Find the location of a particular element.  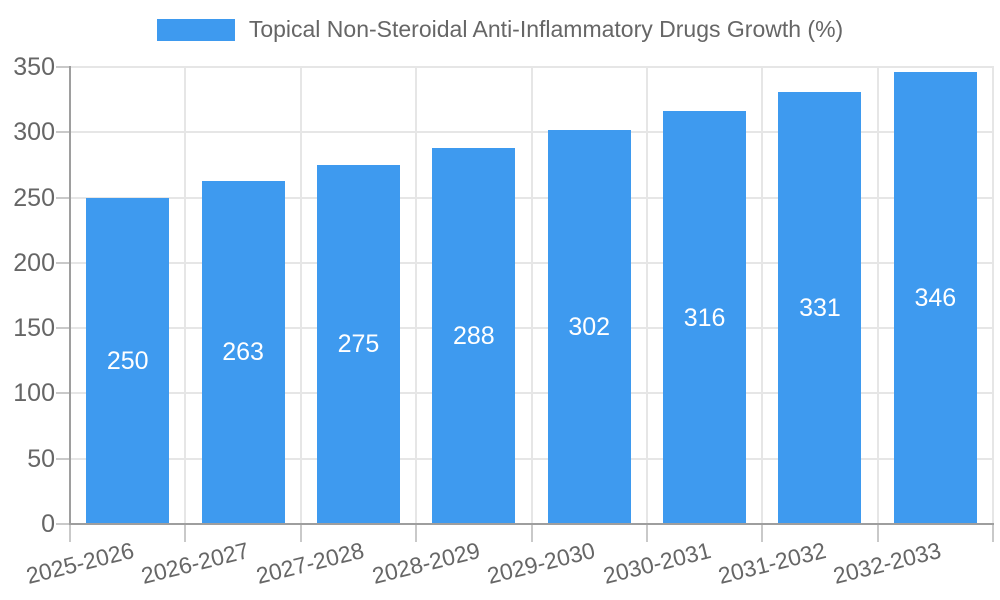

y-axis-tick-label: 350 is located at coordinates (34, 67).